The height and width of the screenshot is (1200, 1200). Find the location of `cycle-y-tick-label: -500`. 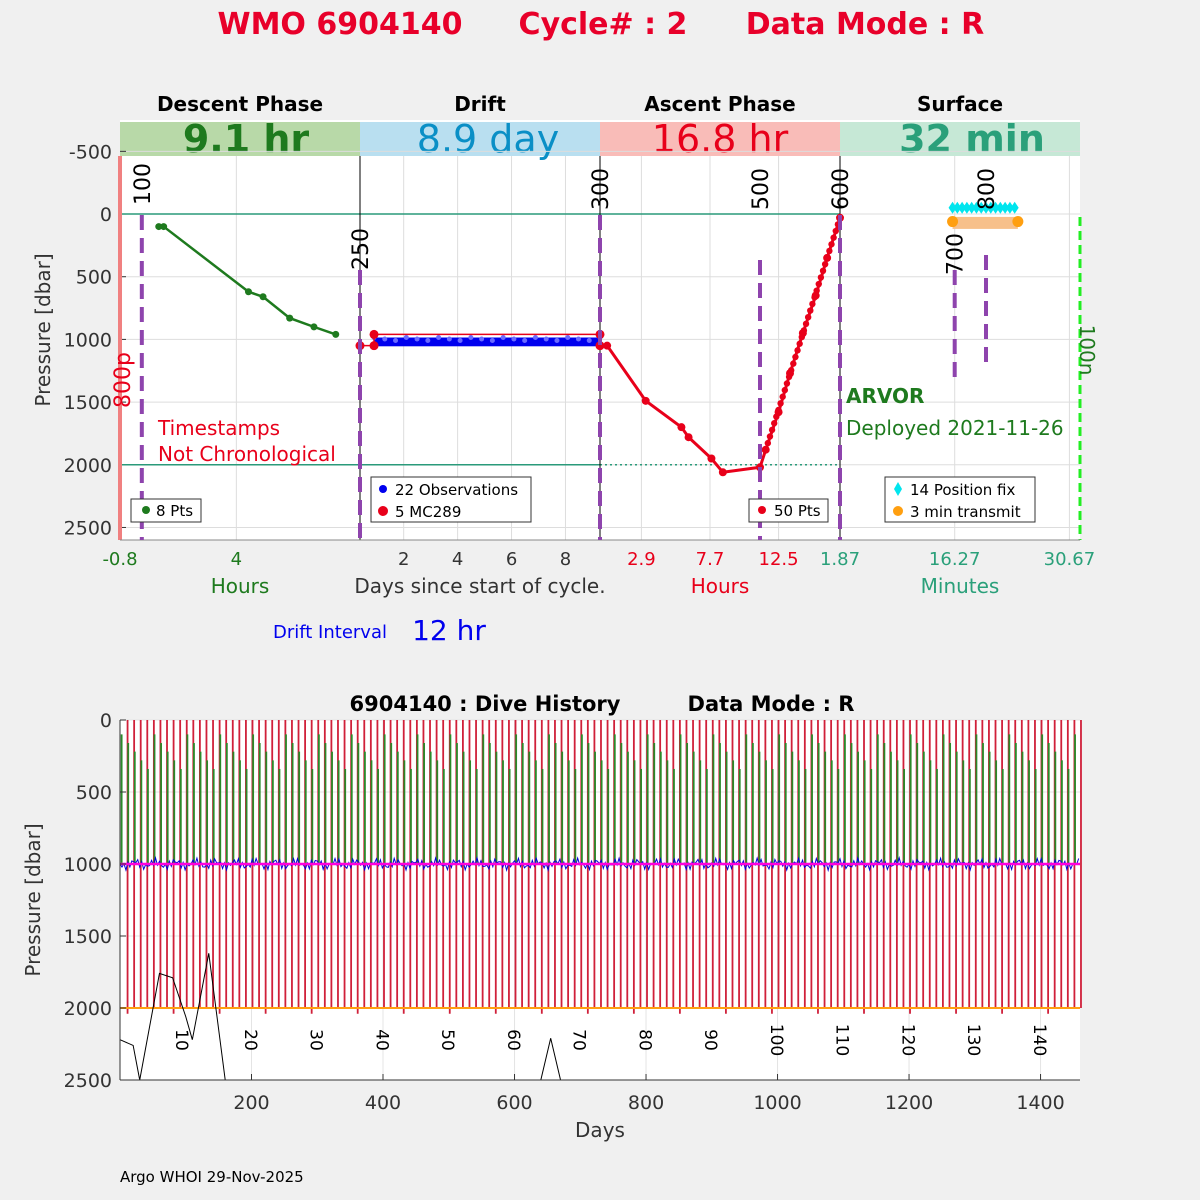

cycle-y-tick-label: -500 is located at coordinates (90, 152).